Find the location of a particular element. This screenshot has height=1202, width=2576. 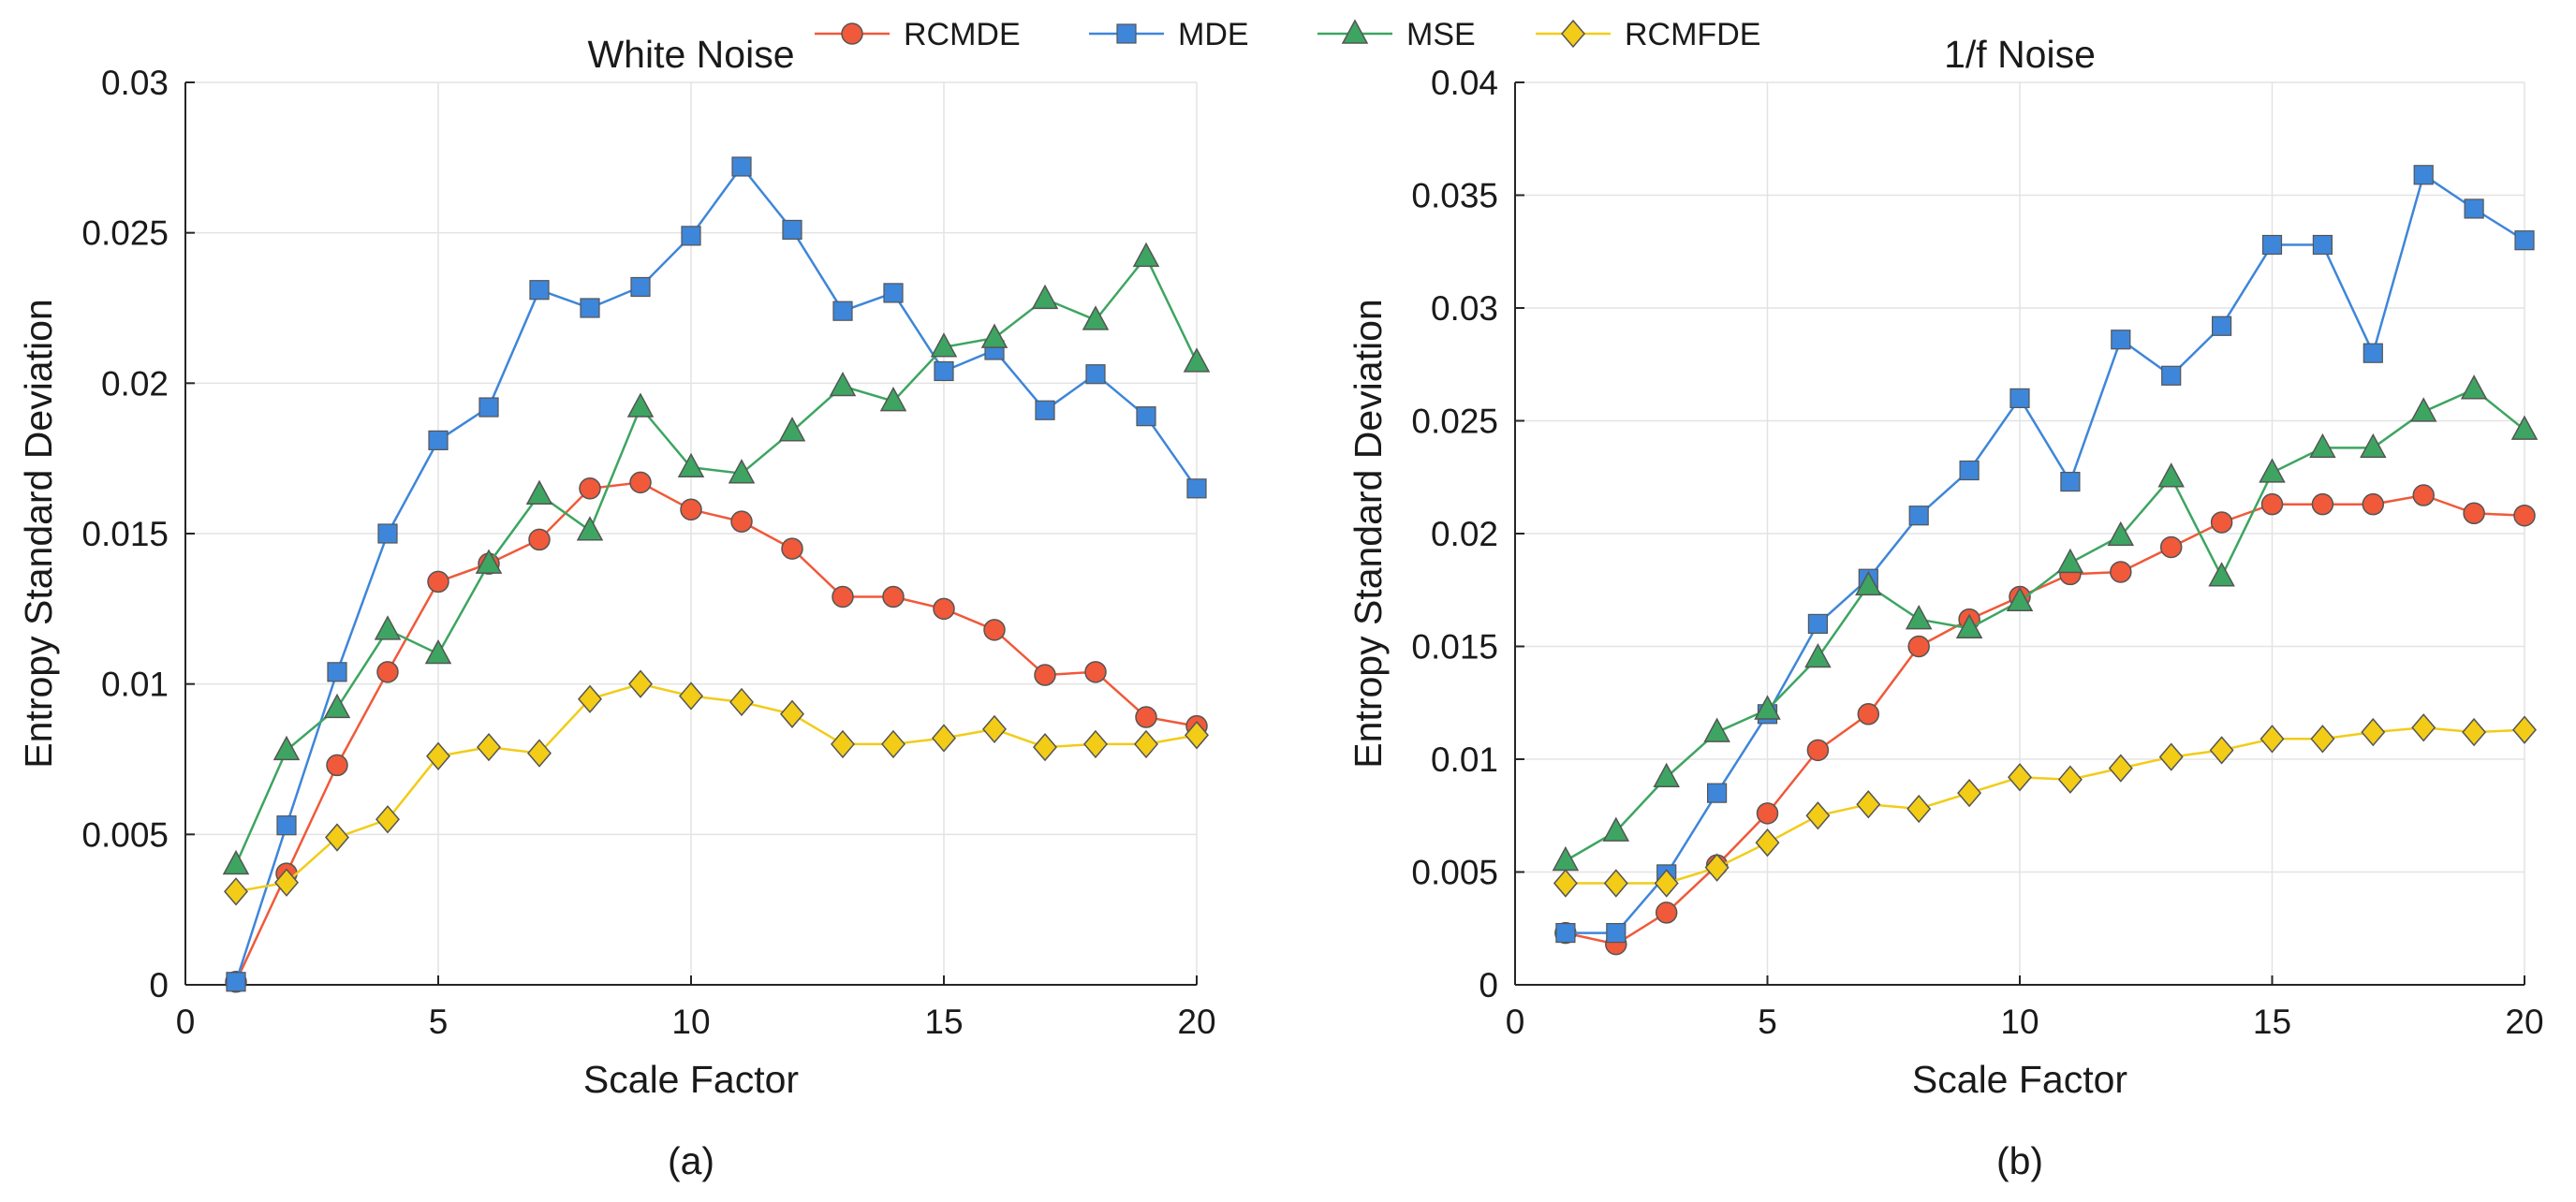

x-tick-label: 20 is located at coordinates (2524, 1022).